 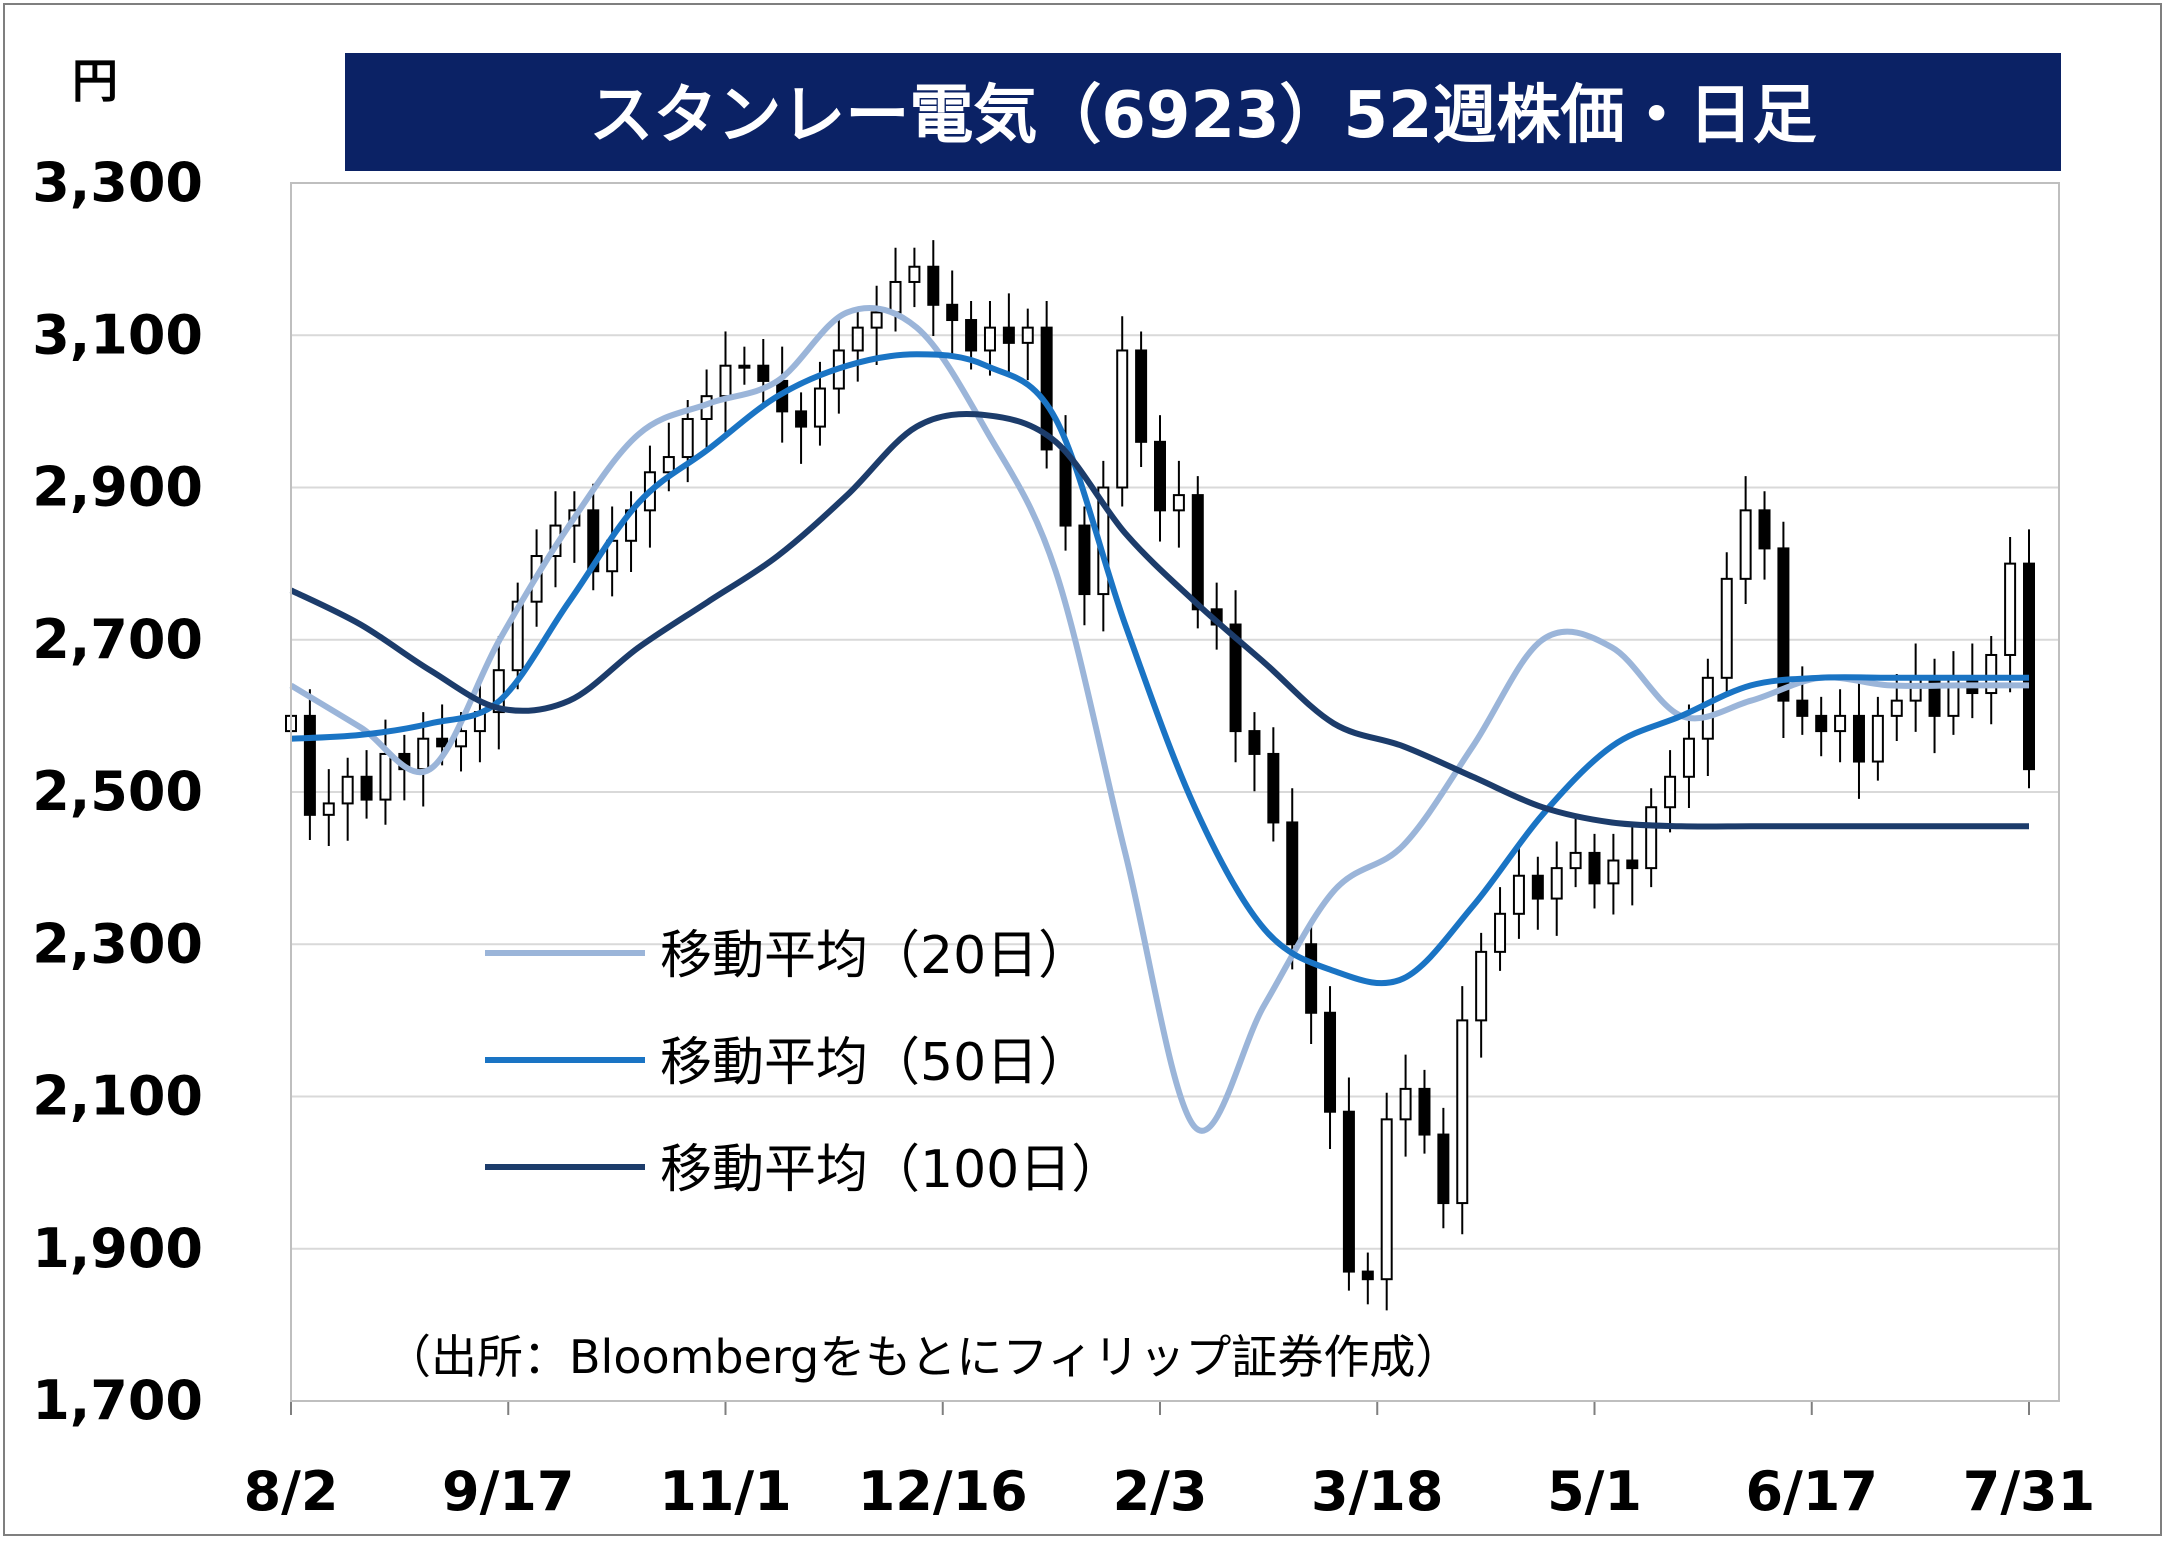 What do you see at coordinates (117, 1248) in the screenshot?
I see `y-tick-label: 1,900` at bounding box center [117, 1248].